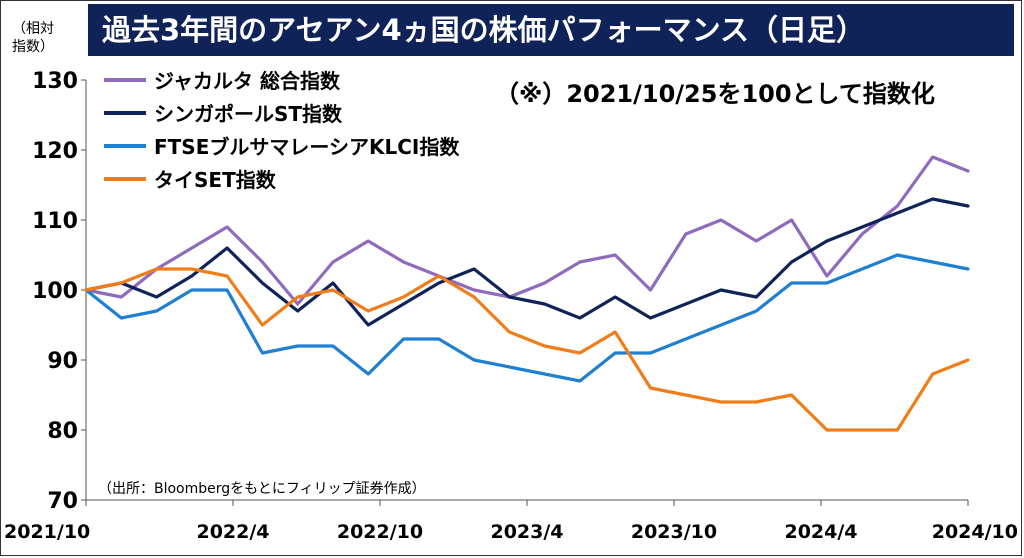  What do you see at coordinates (62, 501) in the screenshot?
I see `y-tick-label: 70` at bounding box center [62, 501].